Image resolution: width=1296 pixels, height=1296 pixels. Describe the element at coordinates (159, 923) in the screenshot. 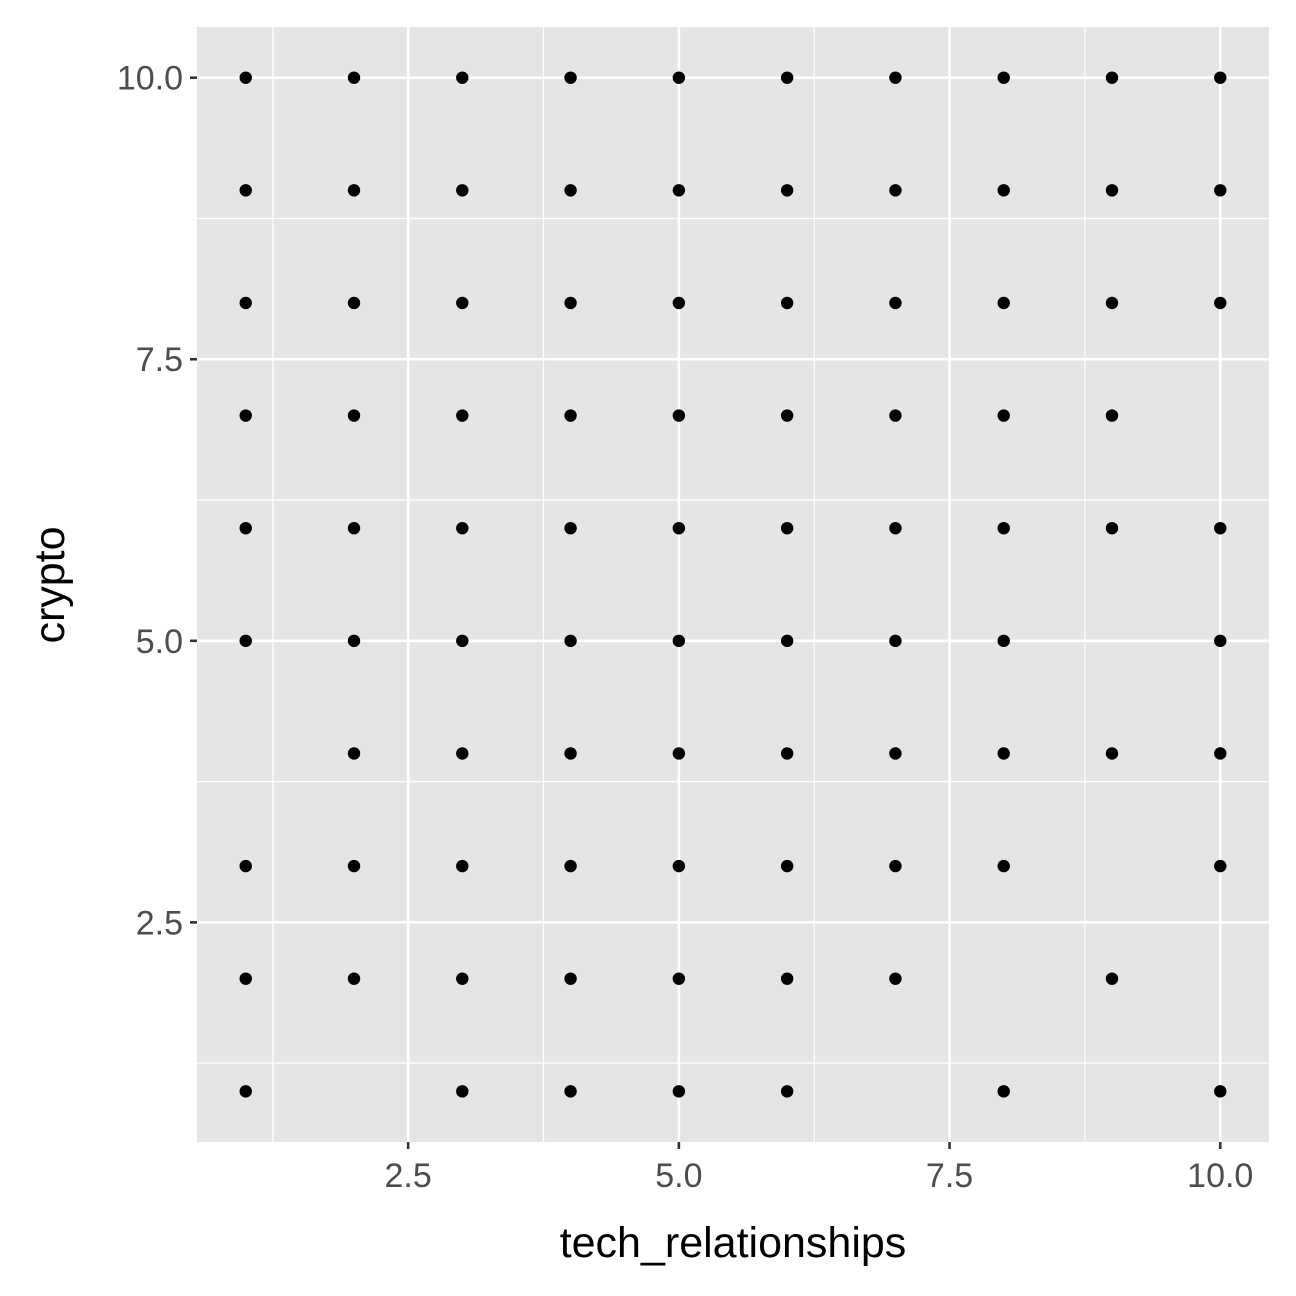

I see `y-tick-label: 2.5` at that location.